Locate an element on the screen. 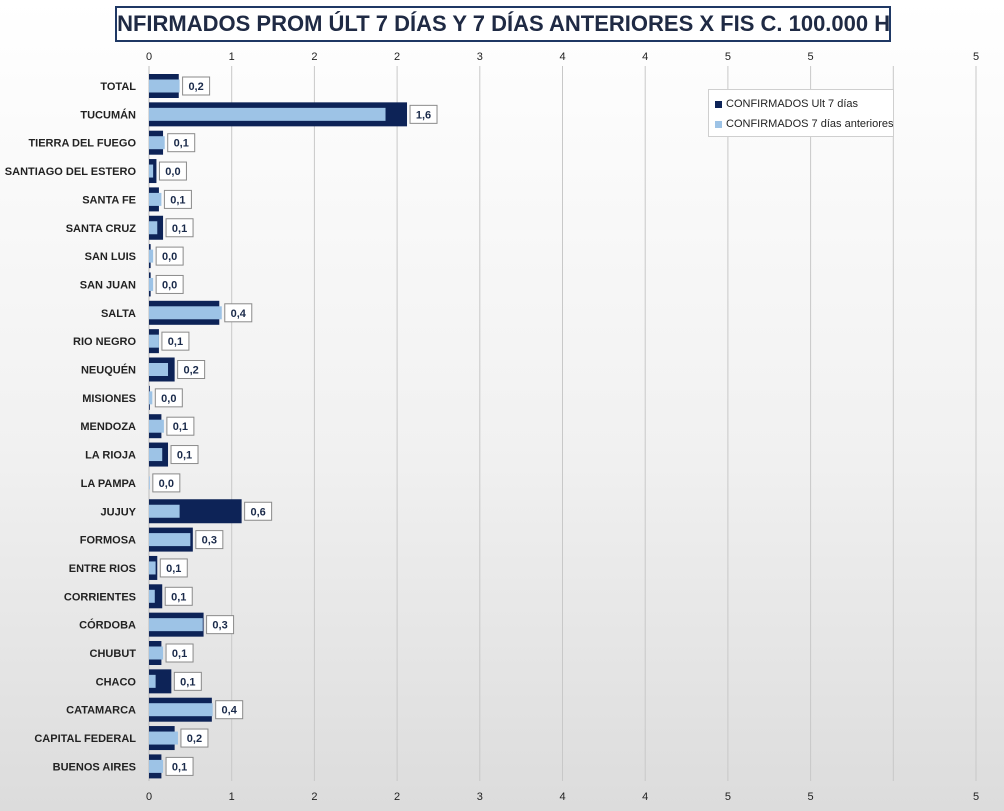  data-label-7: 0,0 is located at coordinates (169, 285).